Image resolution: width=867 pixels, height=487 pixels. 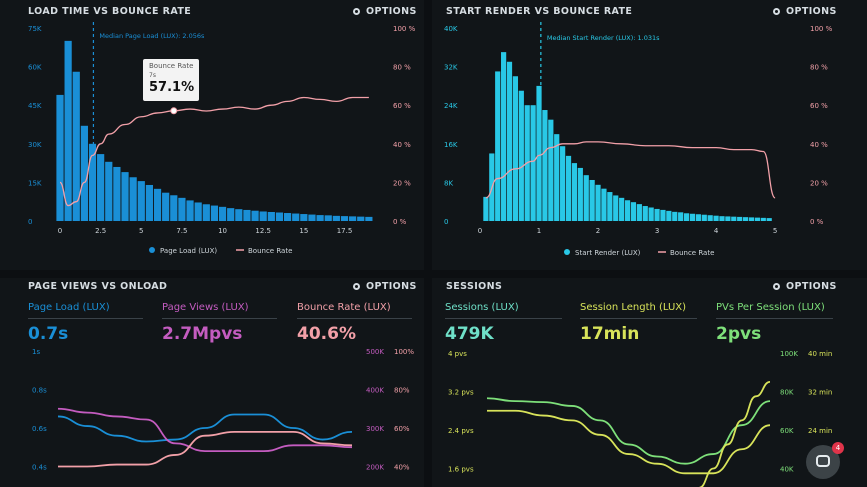 What do you see at coordinates (451, 29) in the screenshot?
I see `y-tick-label: 40K` at bounding box center [451, 29].